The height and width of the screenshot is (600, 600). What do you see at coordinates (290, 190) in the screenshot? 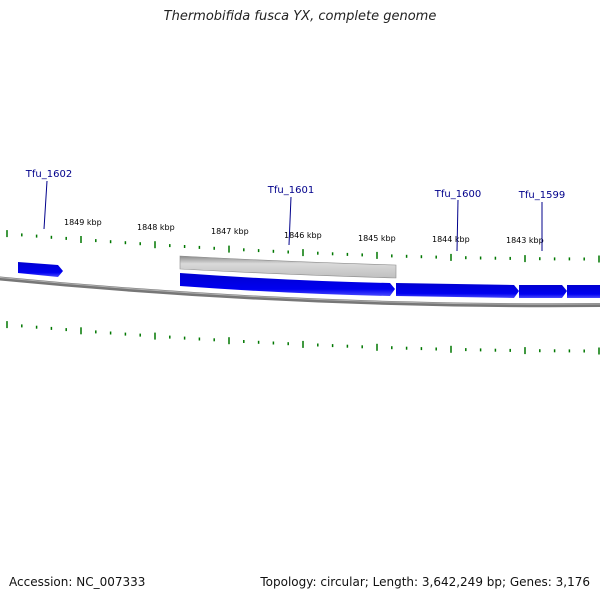
I see `gene-label-tfu-1601: Tfu_1601` at bounding box center [290, 190].